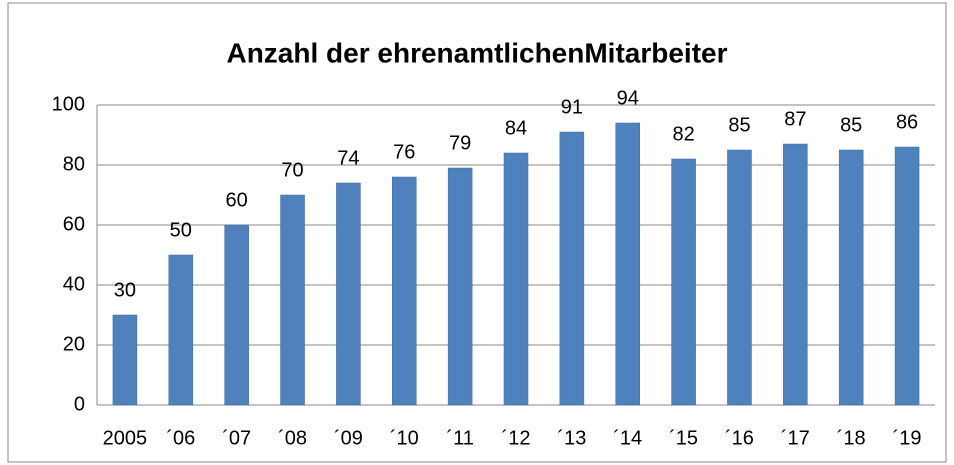 This screenshot has height=465, width=954. I want to click on x-tick-label: ´13, so click(571, 438).